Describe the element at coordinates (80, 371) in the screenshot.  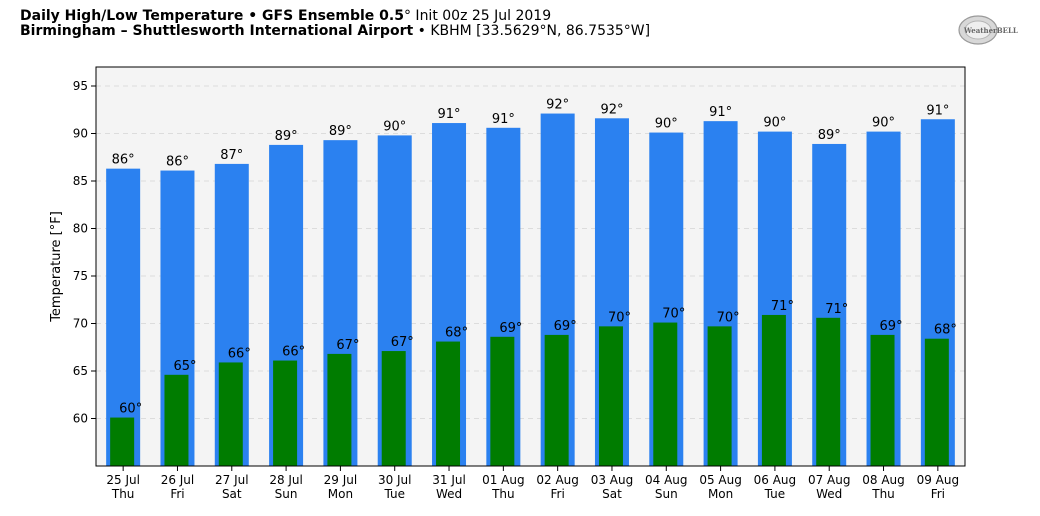
I see `y-tick-label: 65` at that location.